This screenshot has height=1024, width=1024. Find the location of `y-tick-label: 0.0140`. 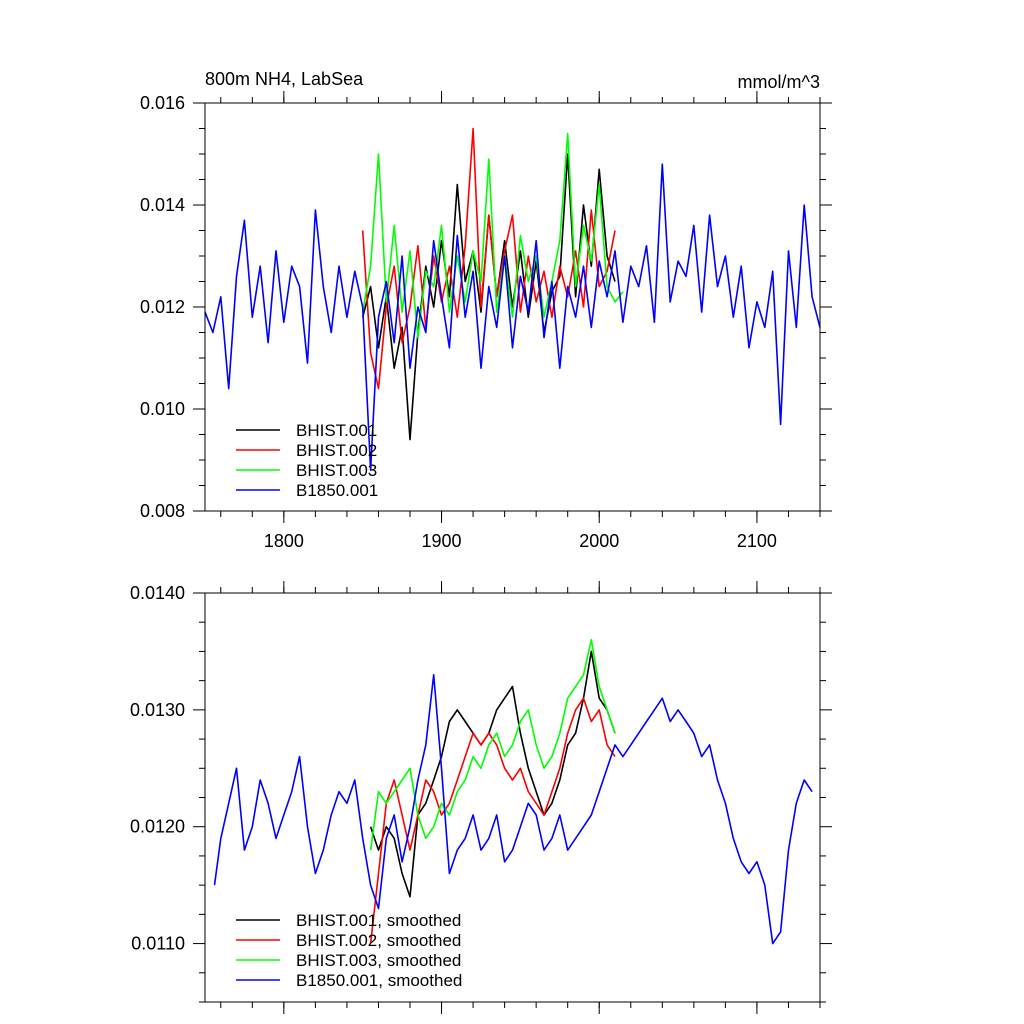

y-tick-label: 0.0140 is located at coordinates (157, 593).